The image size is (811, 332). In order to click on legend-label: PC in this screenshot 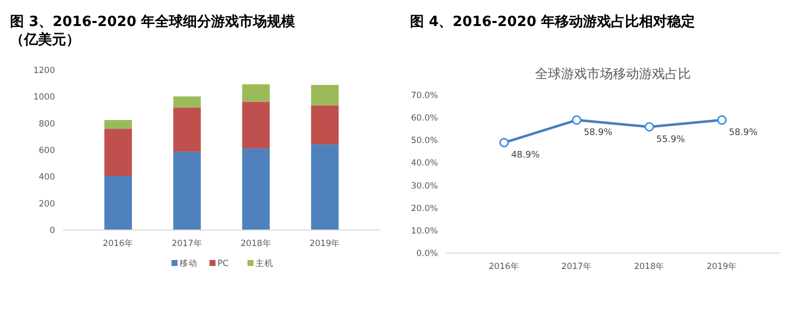, I will do `click(223, 264)`.